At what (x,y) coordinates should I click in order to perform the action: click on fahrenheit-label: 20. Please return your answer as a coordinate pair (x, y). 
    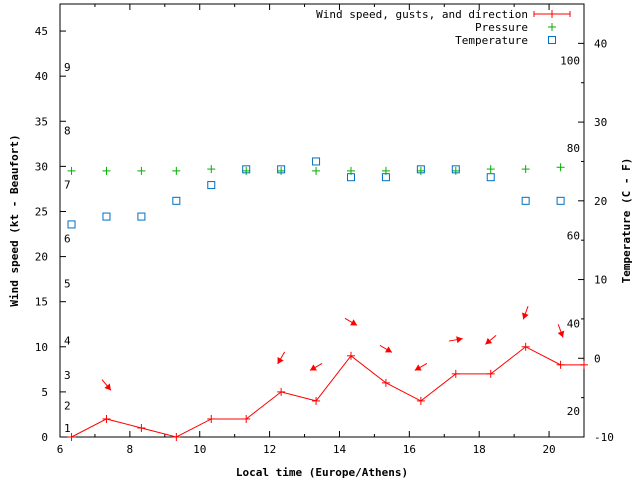
    Looking at the image, I should click on (573, 411).